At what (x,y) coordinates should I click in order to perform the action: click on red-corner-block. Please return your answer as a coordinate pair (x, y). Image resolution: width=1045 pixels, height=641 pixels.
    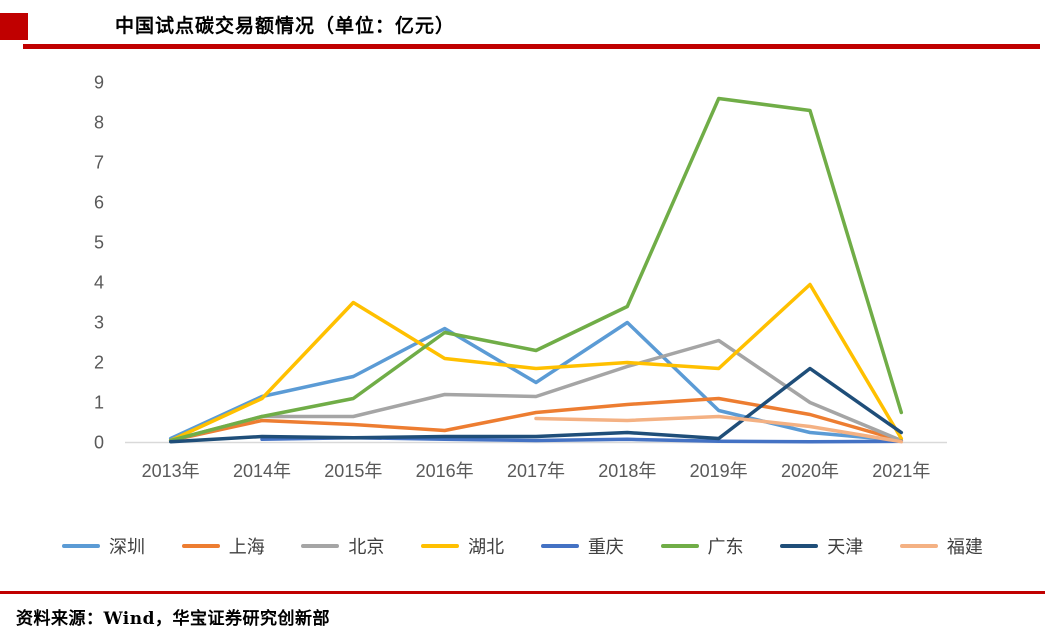
    Looking at the image, I should click on (14, 26).